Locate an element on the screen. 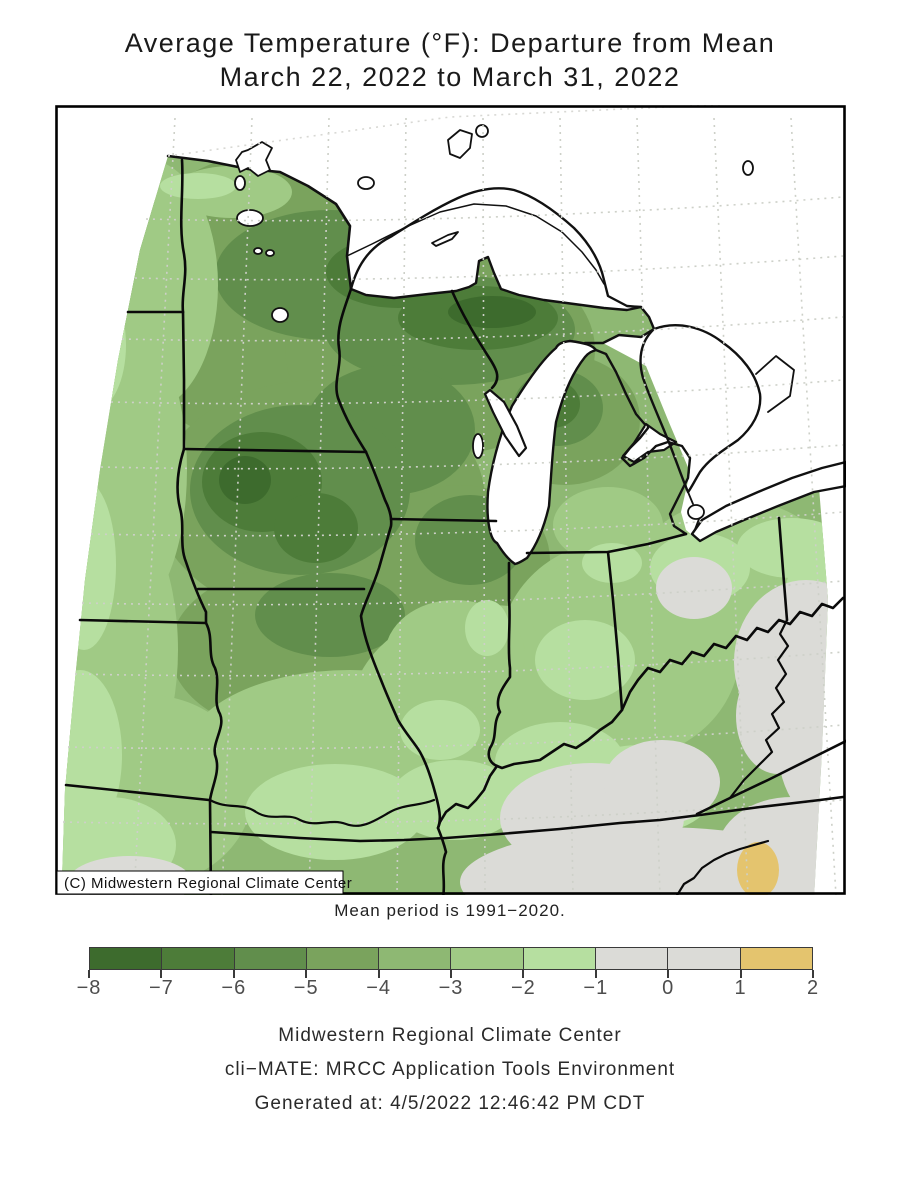  colorbar-cells is located at coordinates (451, 958).